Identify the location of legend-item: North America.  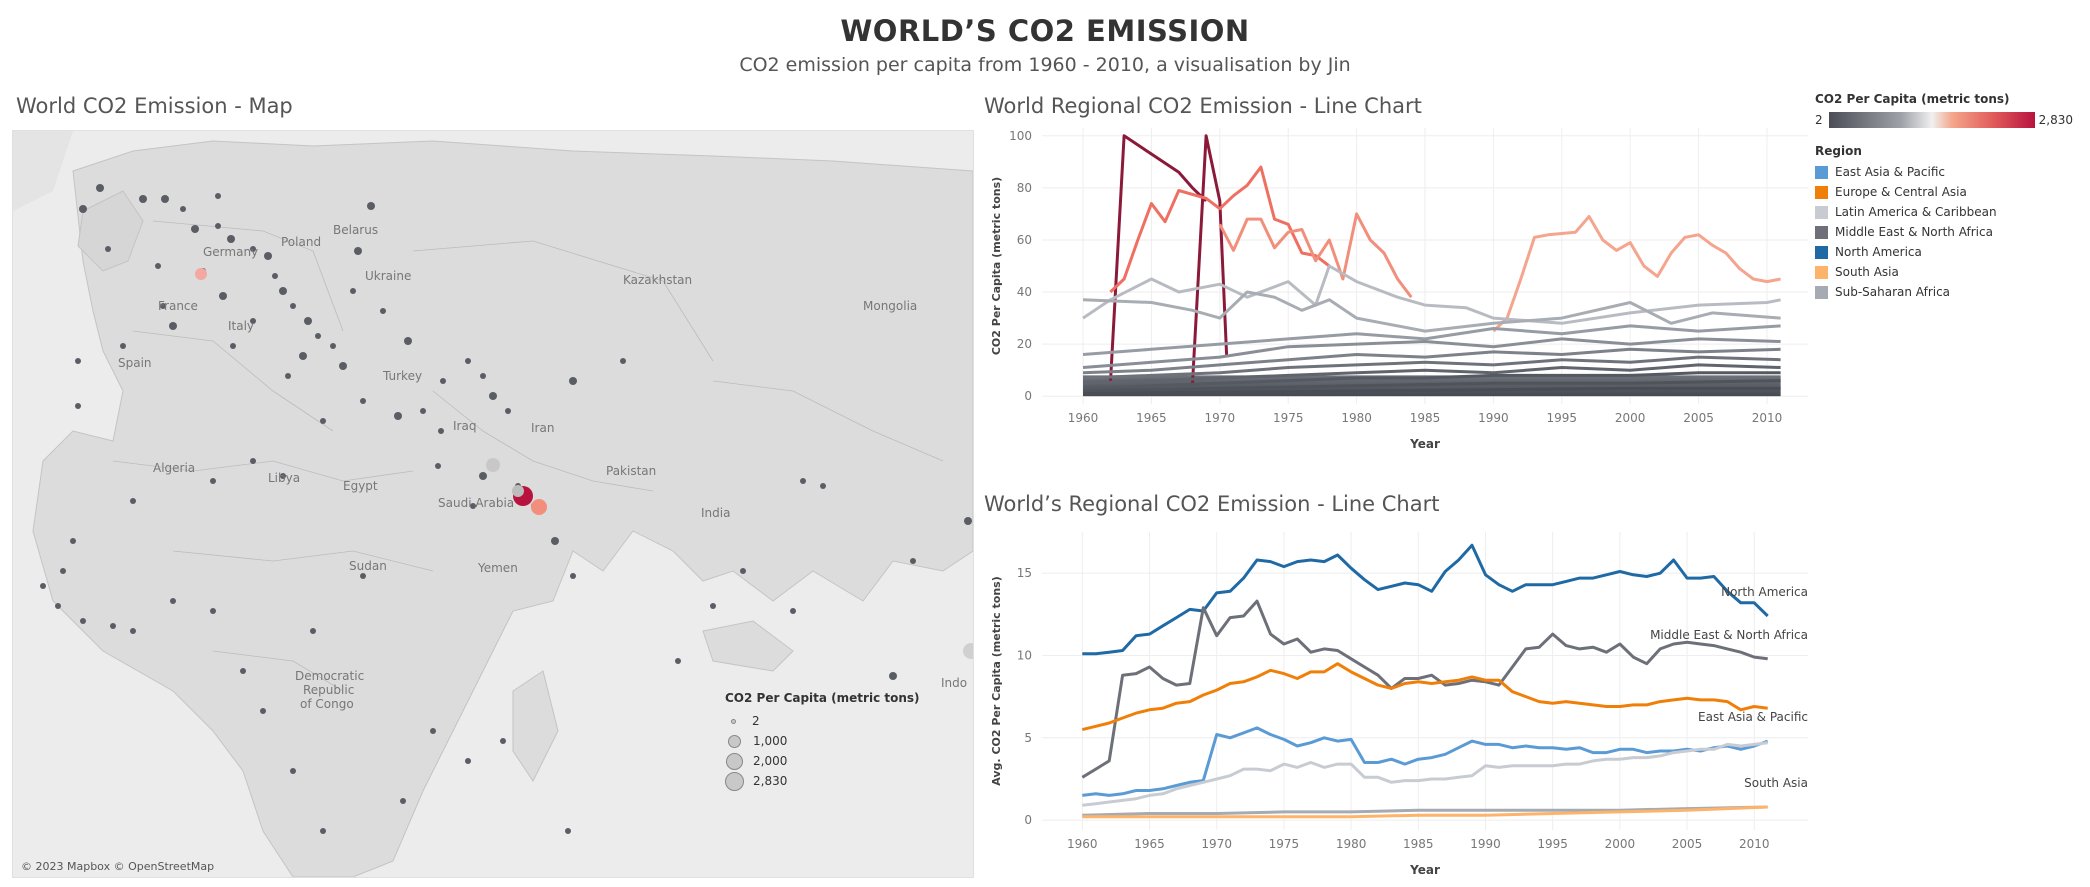
(1944, 252).